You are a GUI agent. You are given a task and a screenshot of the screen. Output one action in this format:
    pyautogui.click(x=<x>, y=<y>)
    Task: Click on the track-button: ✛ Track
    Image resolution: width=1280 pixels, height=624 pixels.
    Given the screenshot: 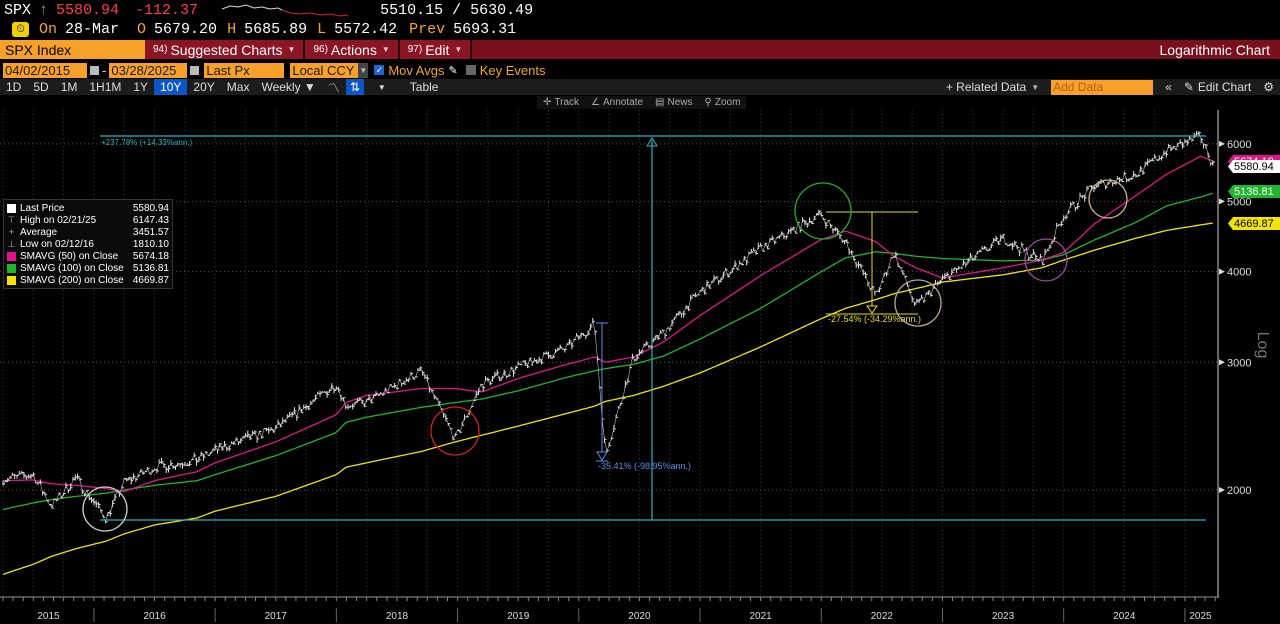 What is the action you would take?
    pyautogui.click(x=561, y=102)
    